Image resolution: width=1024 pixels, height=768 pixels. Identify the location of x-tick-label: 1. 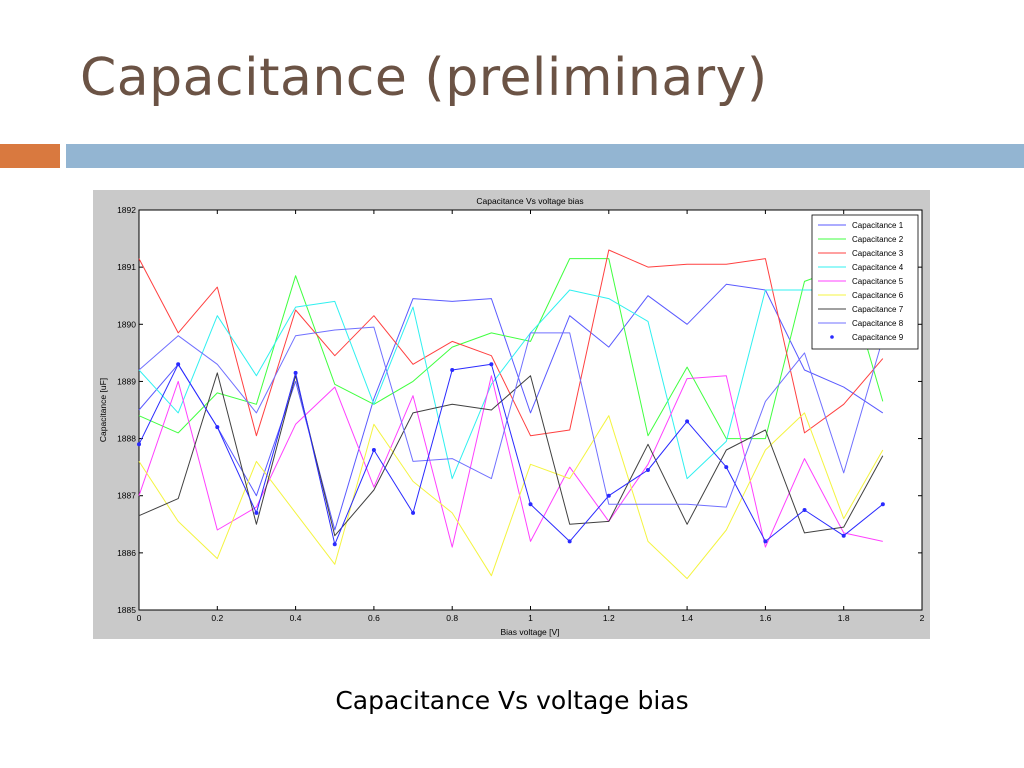
(530, 618).